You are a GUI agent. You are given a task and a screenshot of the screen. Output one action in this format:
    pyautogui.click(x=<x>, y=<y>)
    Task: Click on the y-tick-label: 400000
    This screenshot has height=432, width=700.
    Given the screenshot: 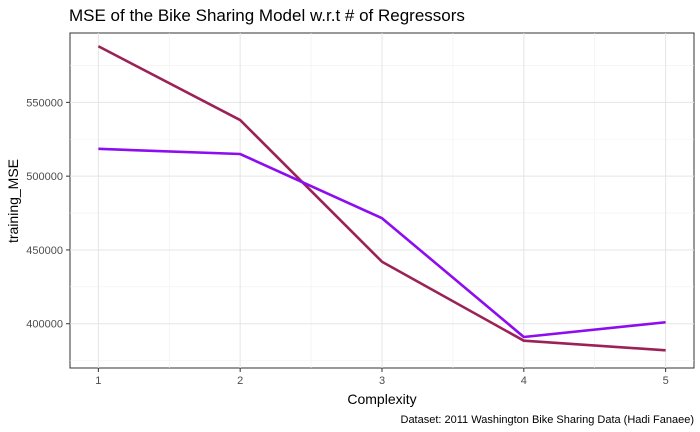 What is the action you would take?
    pyautogui.click(x=44, y=325)
    